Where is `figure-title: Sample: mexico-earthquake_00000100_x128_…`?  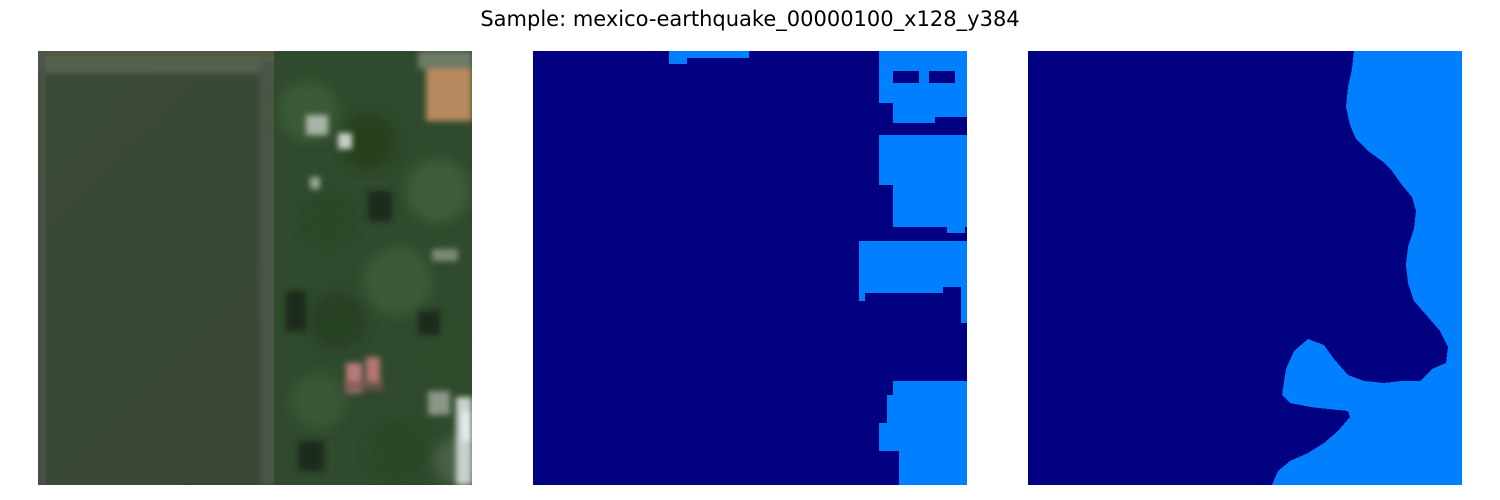 figure-title: Sample: mexico-earthquake_00000100_x128_… is located at coordinates (750, 19).